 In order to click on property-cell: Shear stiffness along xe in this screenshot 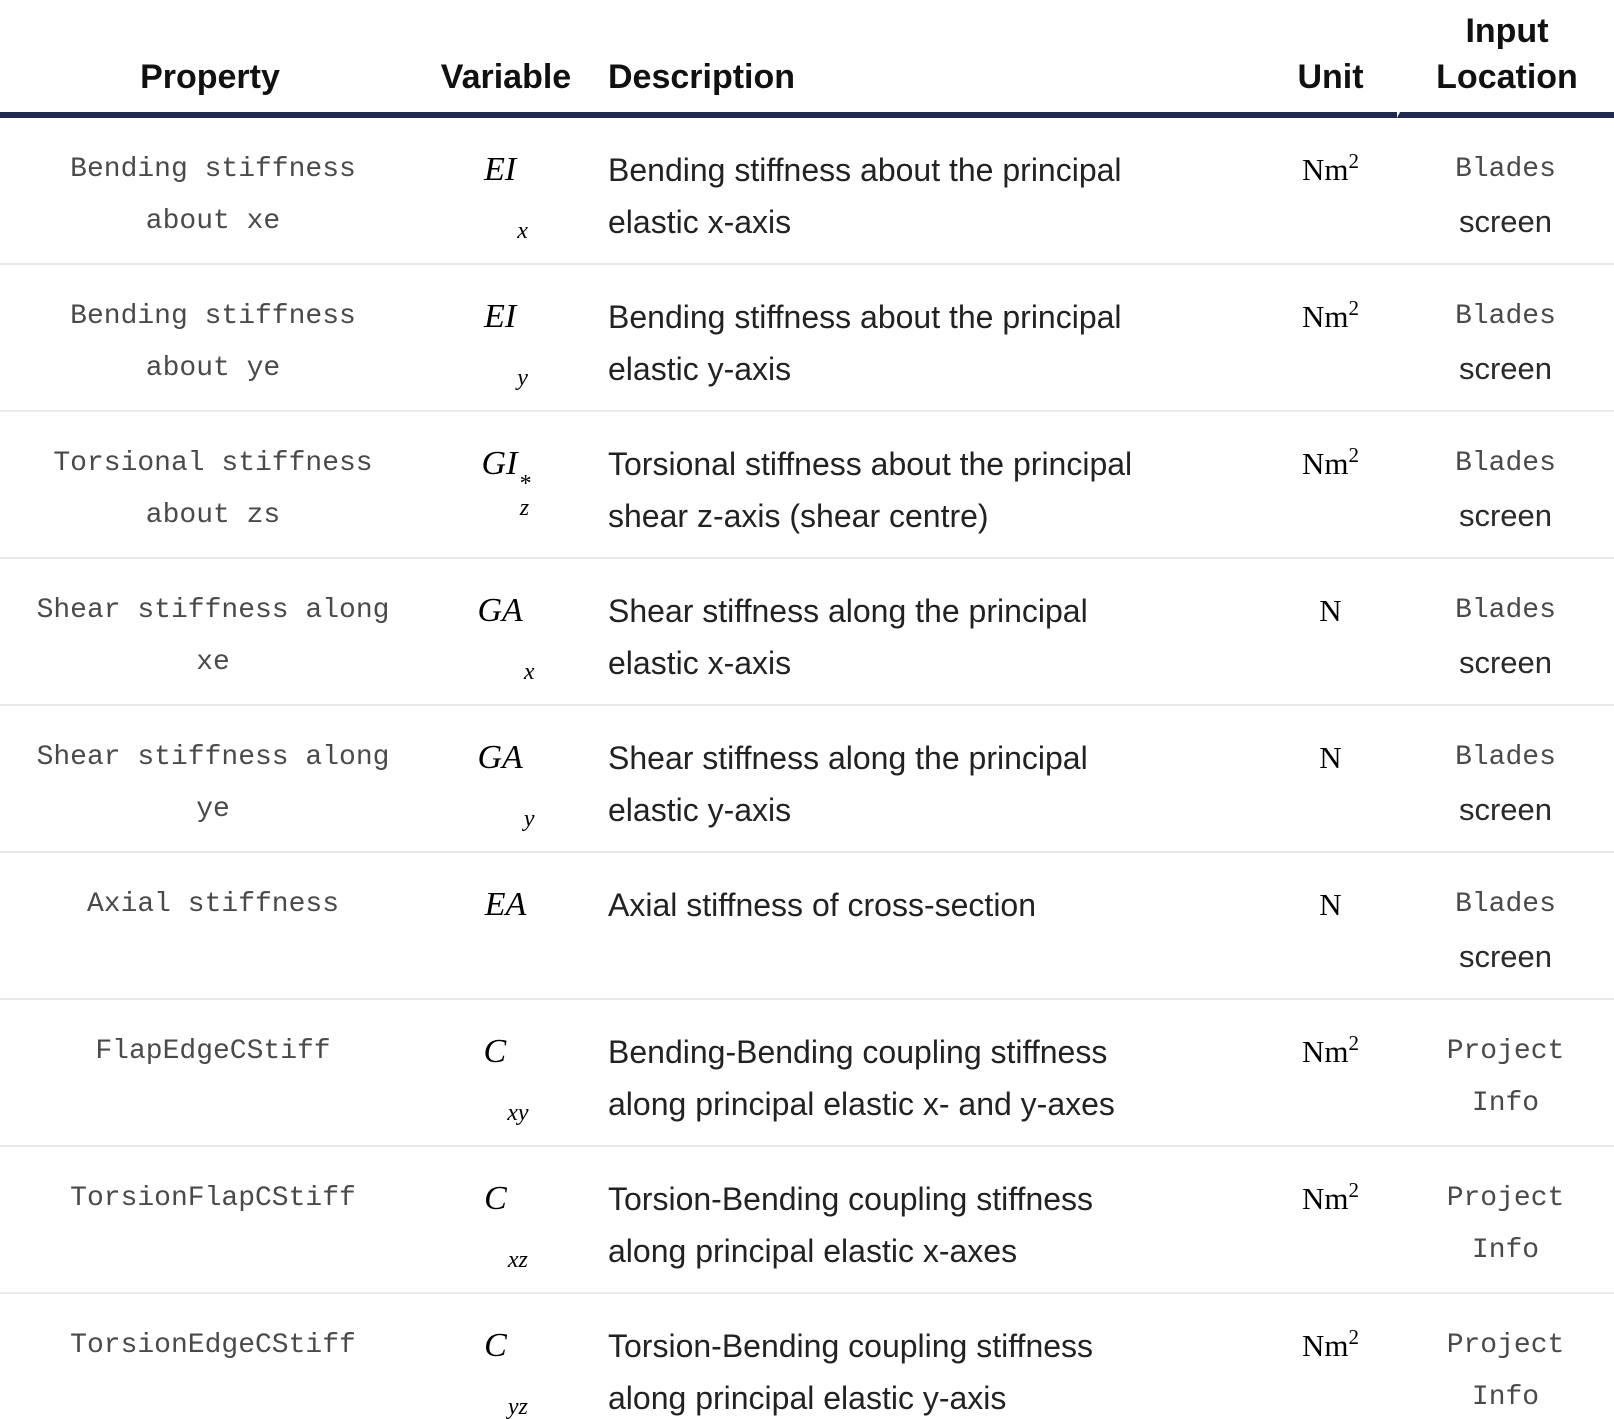, I will do `click(210, 632)`.